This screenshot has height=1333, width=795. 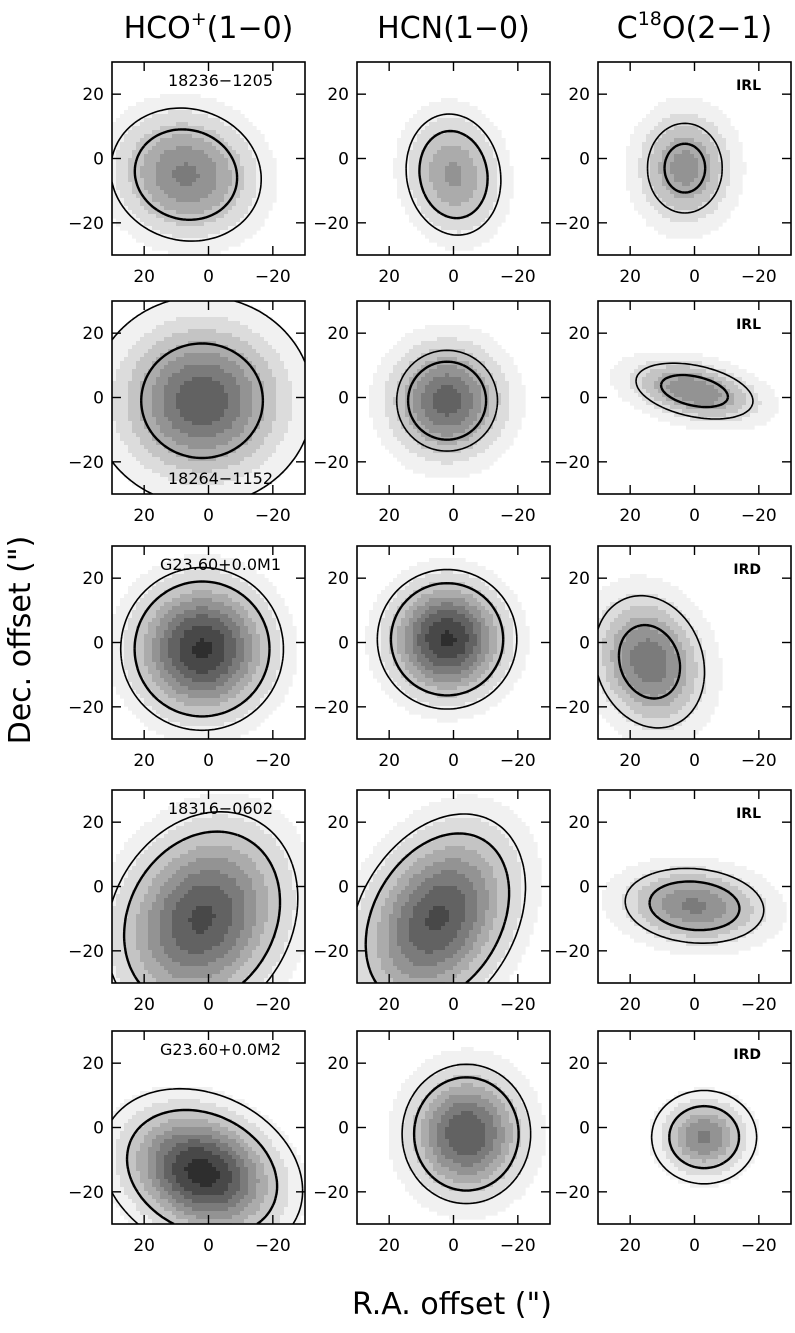 I want to click on panel-hco-row-2: 20 0 −20 20 0 −20 18264−1152, so click(x=187, y=413).